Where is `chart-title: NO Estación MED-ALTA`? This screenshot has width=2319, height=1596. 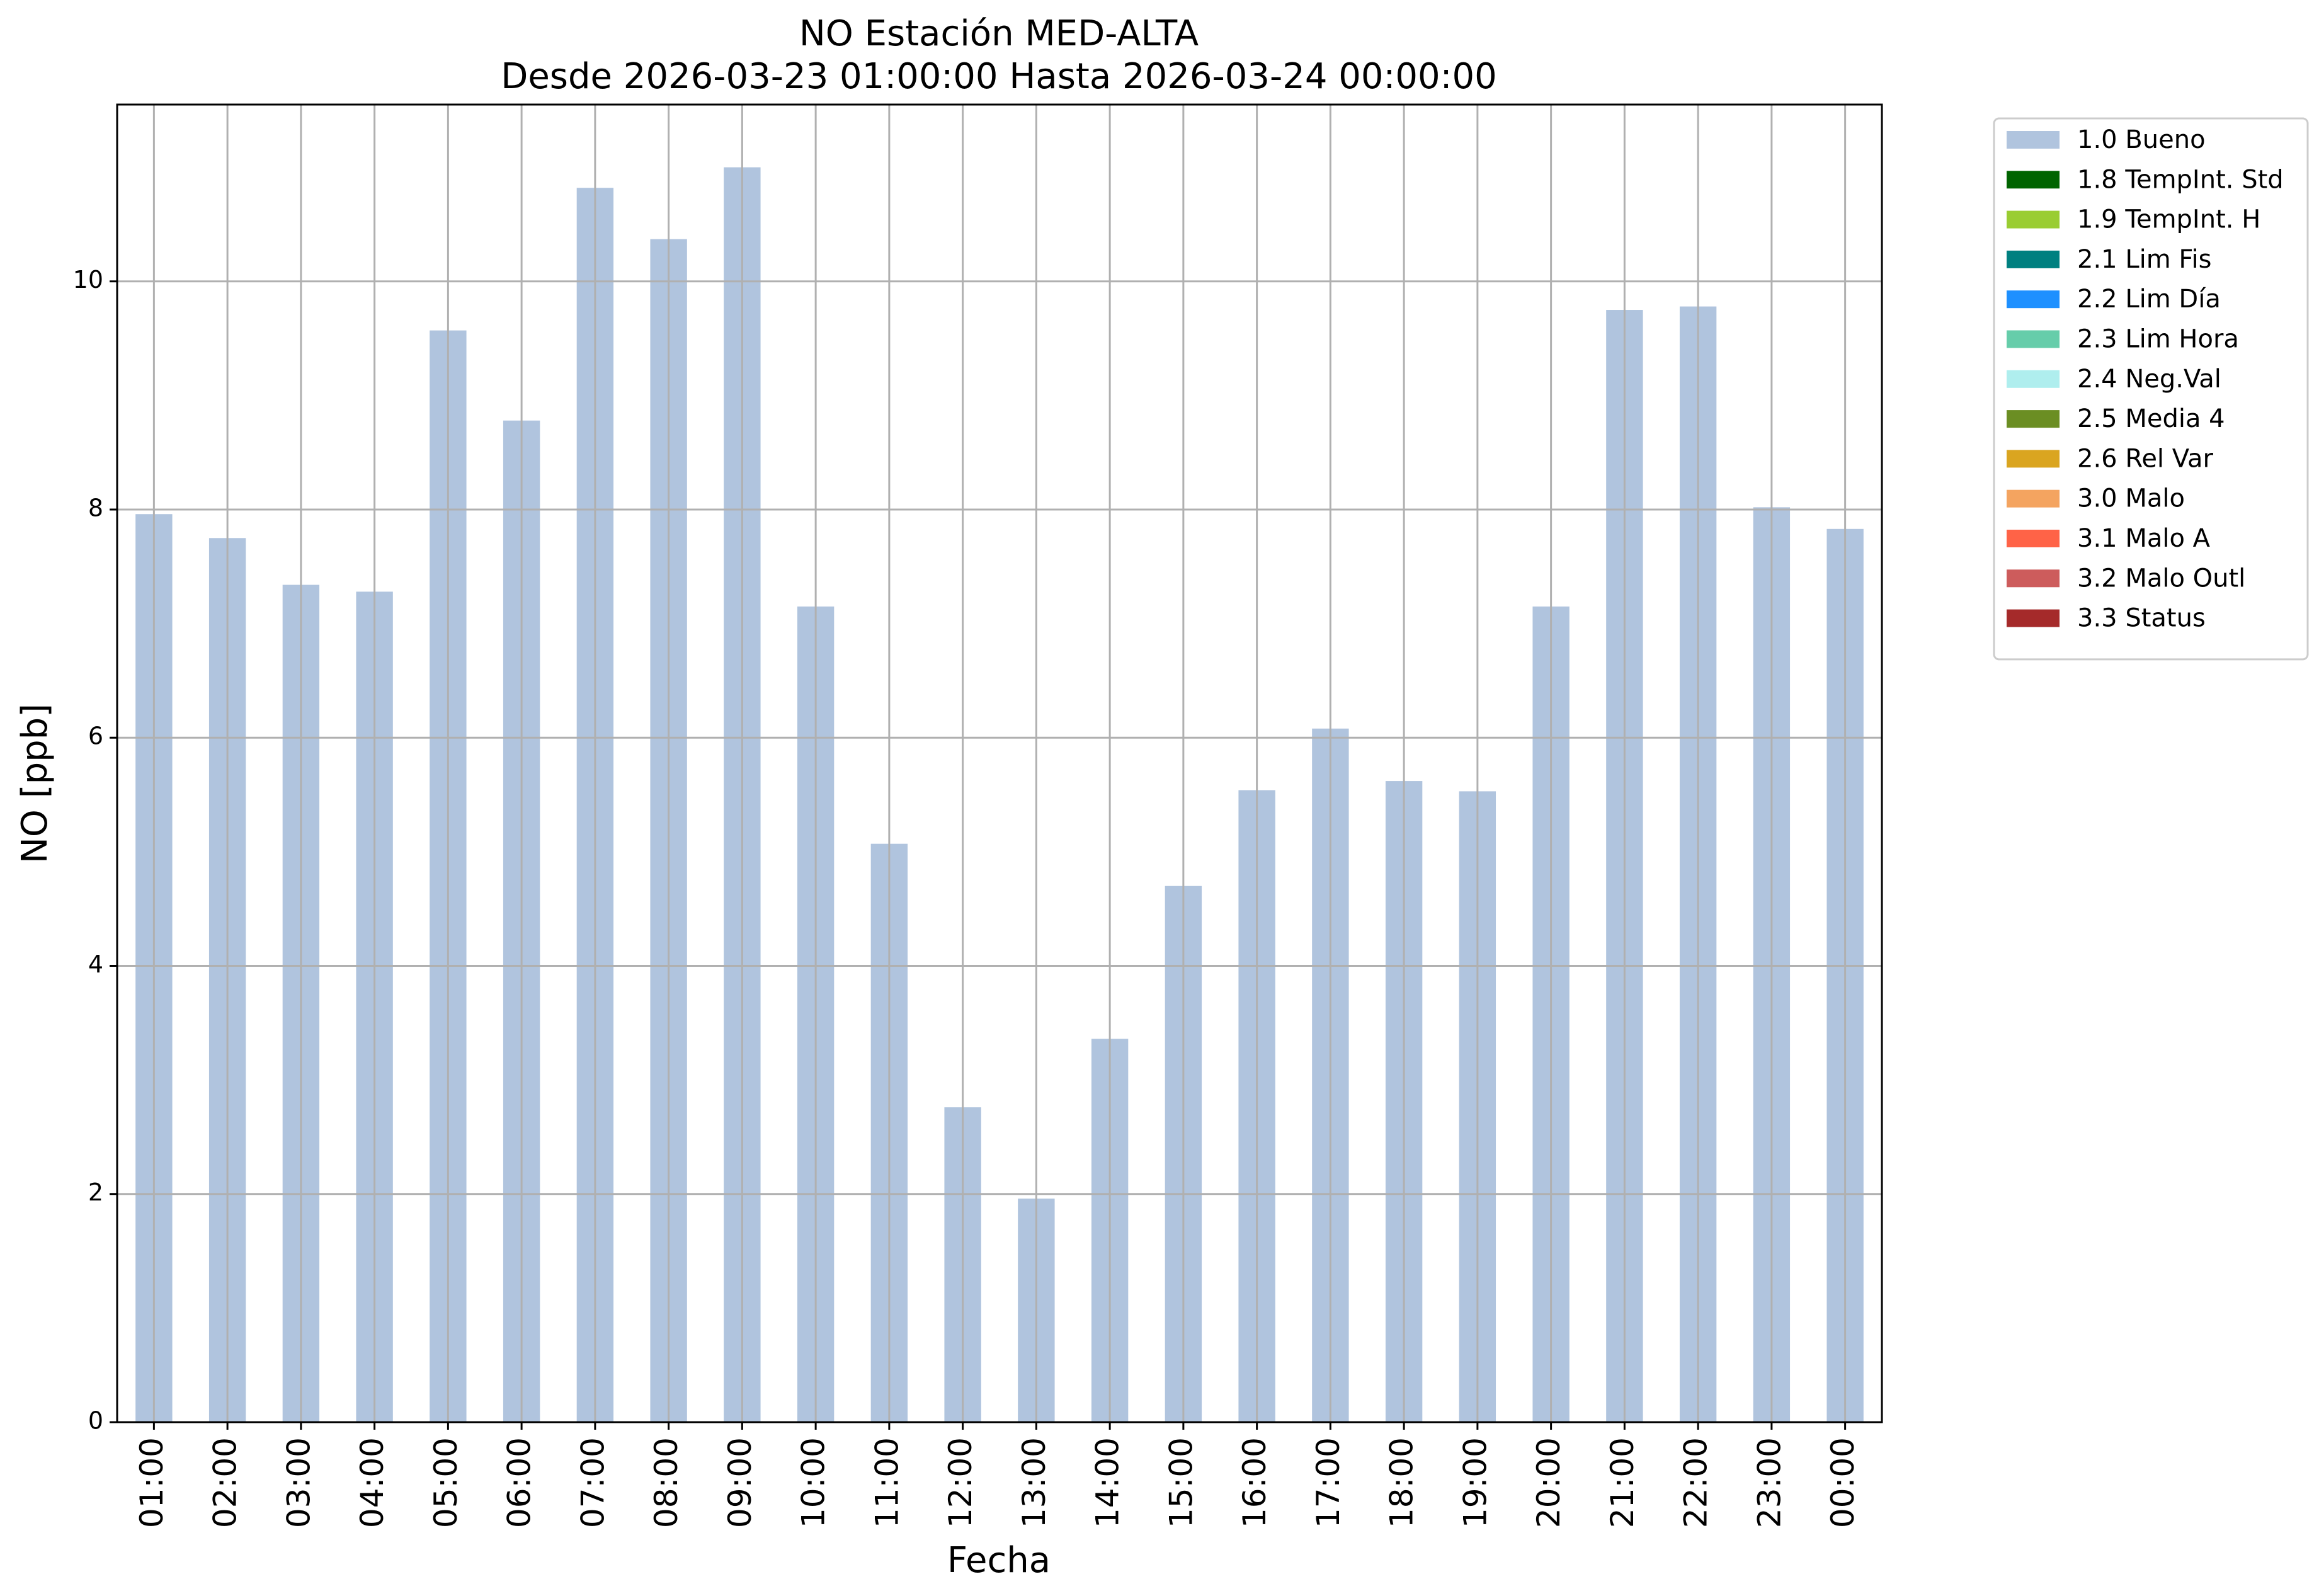
chart-title: NO Estación MED-ALTA is located at coordinates (999, 33).